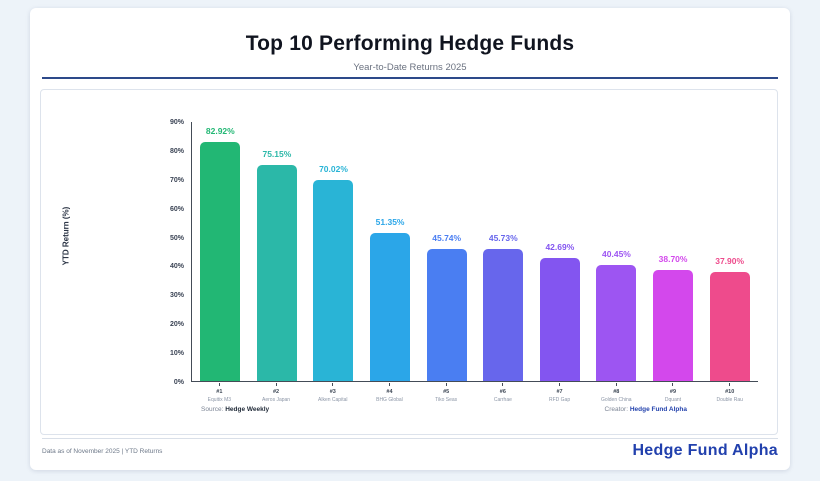  Describe the element at coordinates (616, 400) in the screenshot. I see `fund-name-label: Golden China` at that location.